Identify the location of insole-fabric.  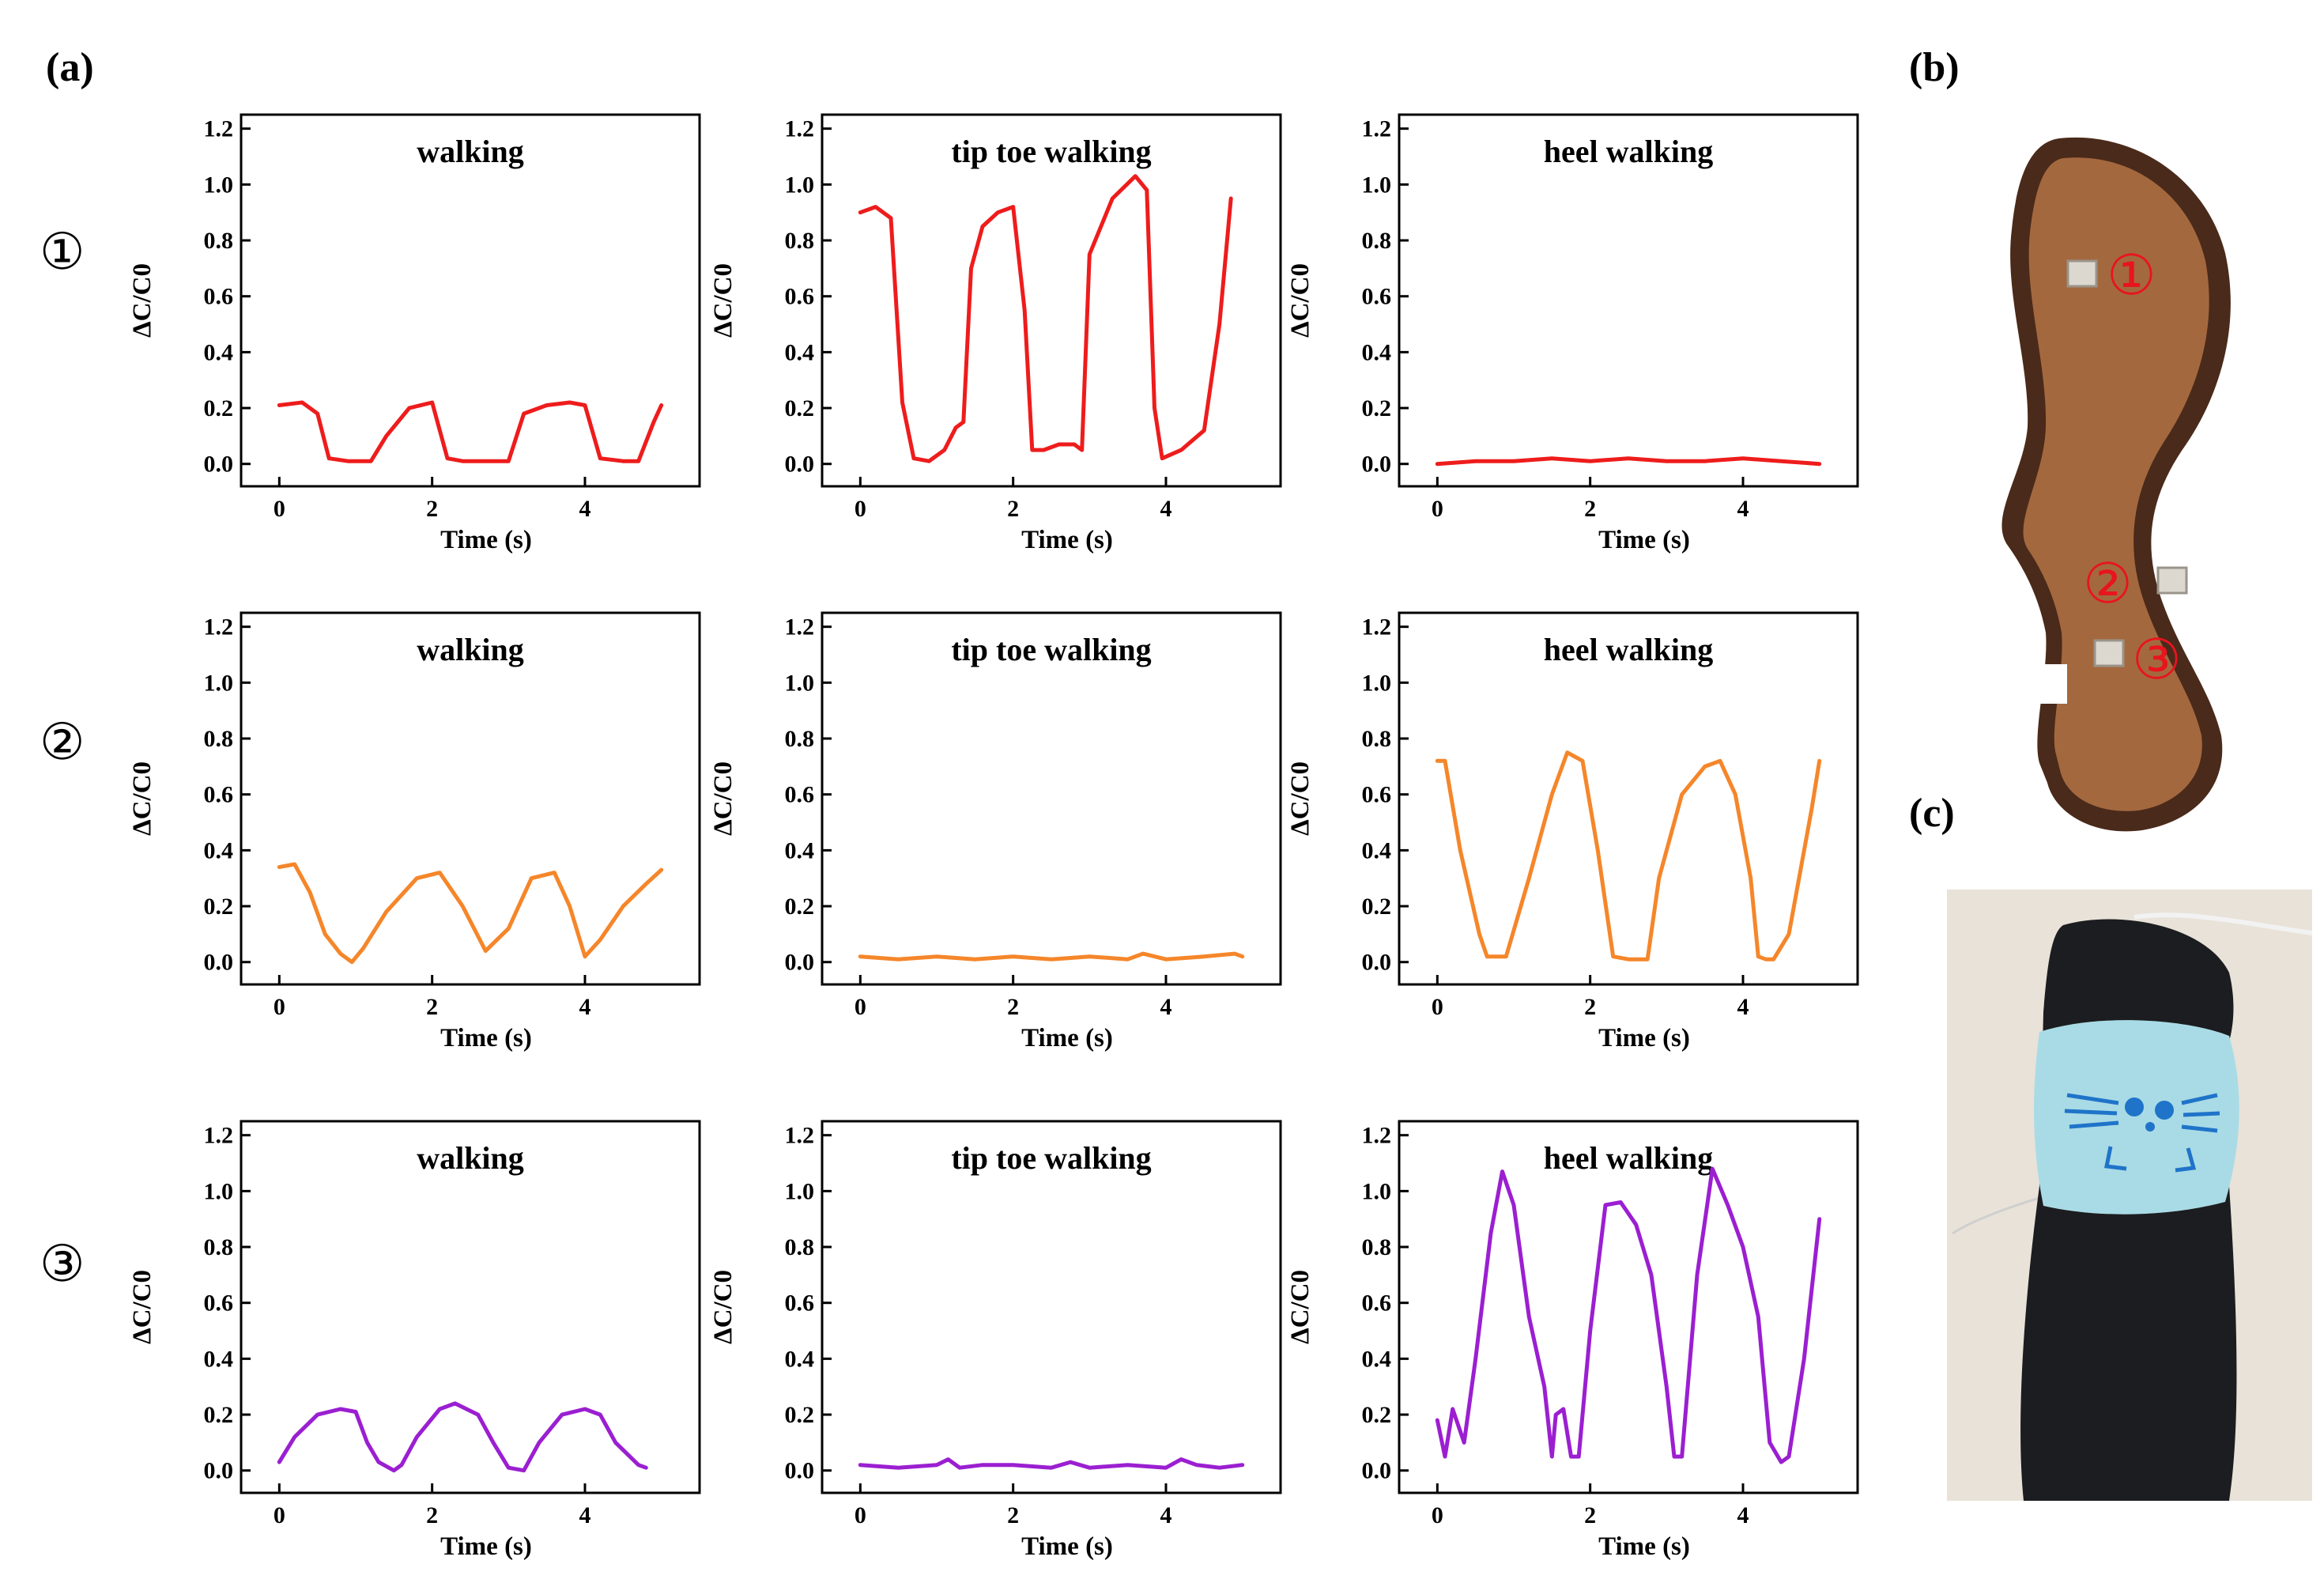
(2116, 484).